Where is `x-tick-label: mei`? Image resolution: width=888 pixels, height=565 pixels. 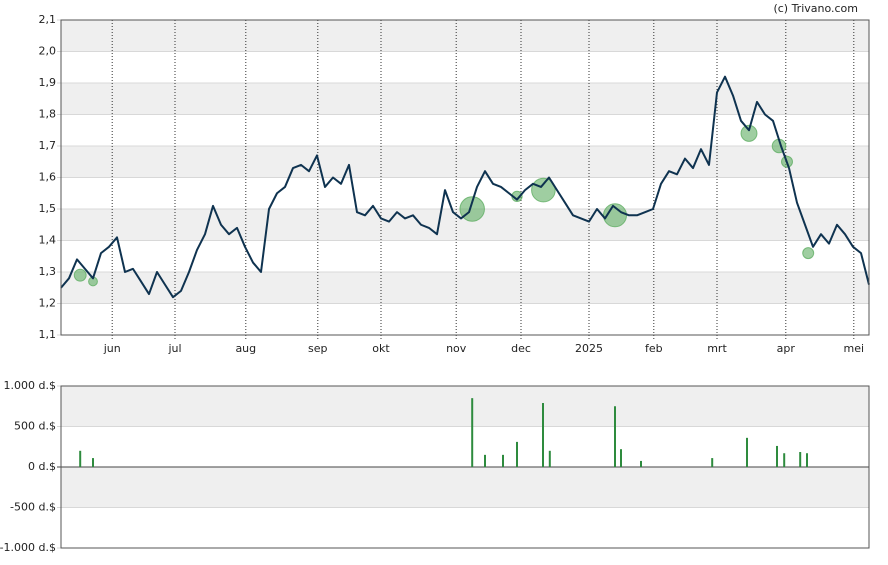 x-tick-label: mei is located at coordinates (854, 348).